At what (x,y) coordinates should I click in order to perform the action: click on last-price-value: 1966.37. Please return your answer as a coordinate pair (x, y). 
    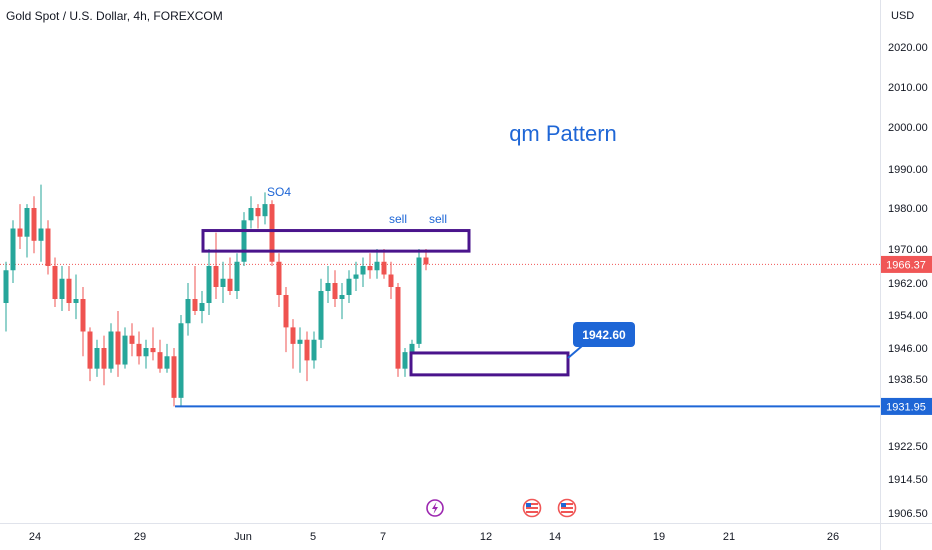
    Looking at the image, I should click on (906, 265).